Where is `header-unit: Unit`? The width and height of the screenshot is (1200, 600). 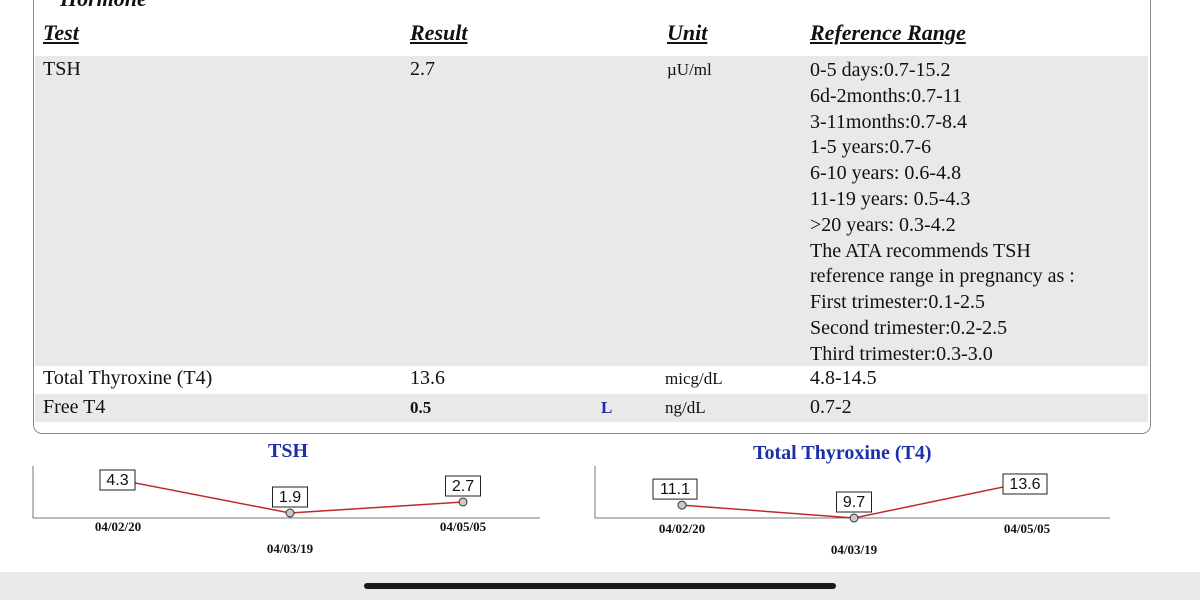 header-unit: Unit is located at coordinates (687, 32).